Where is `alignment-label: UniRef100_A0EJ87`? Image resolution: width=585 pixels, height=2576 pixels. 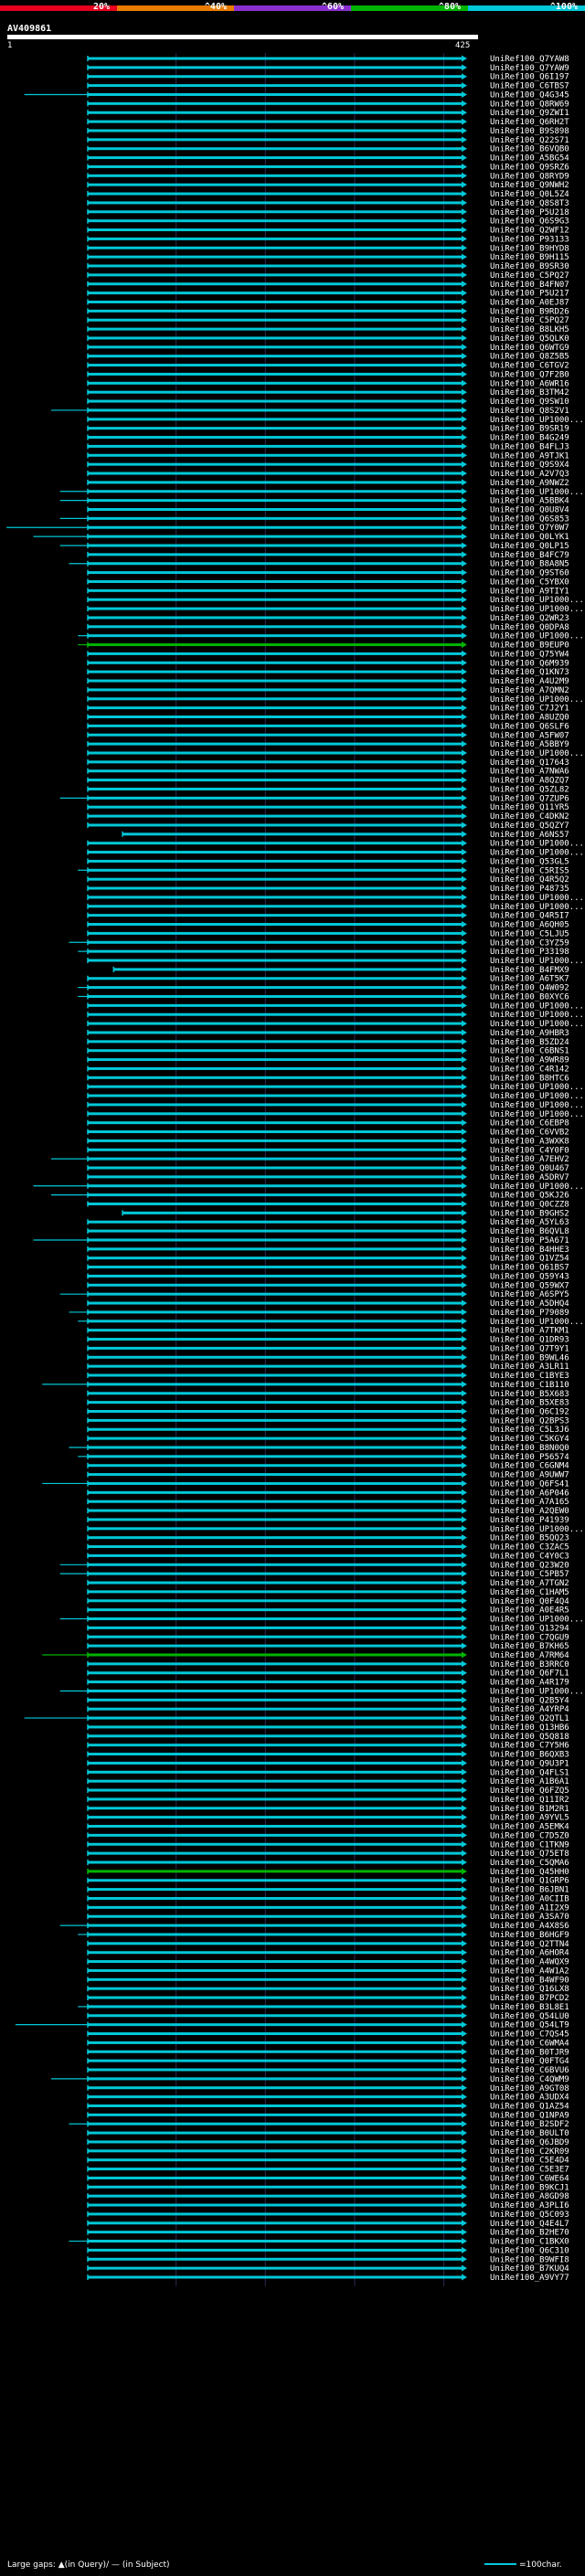 alignment-label: UniRef100_A0EJ87 is located at coordinates (530, 302).